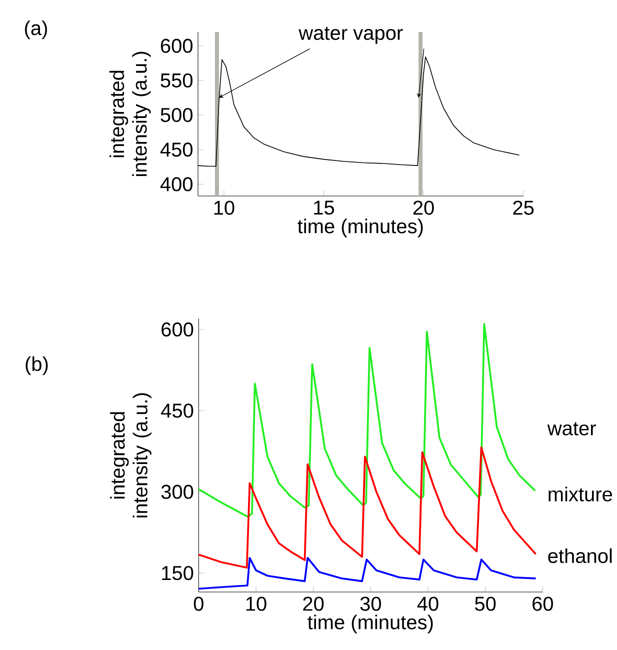 The width and height of the screenshot is (617, 650). What do you see at coordinates (176, 115) in the screenshot?
I see `y-tick-label: 500` at bounding box center [176, 115].